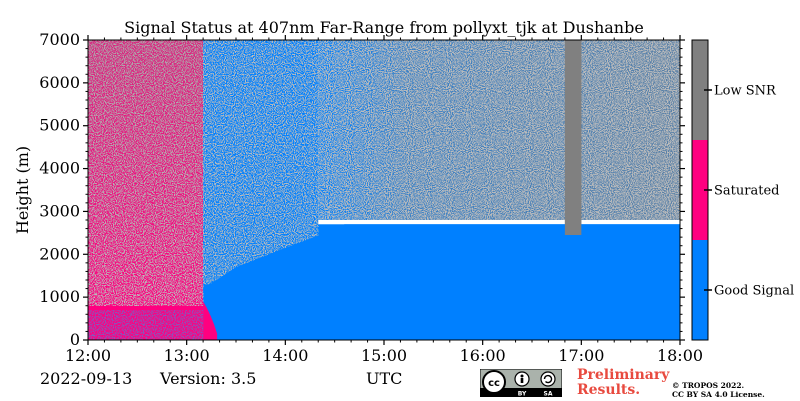  I want to click on preliminary-line-2: Results., so click(609, 390).